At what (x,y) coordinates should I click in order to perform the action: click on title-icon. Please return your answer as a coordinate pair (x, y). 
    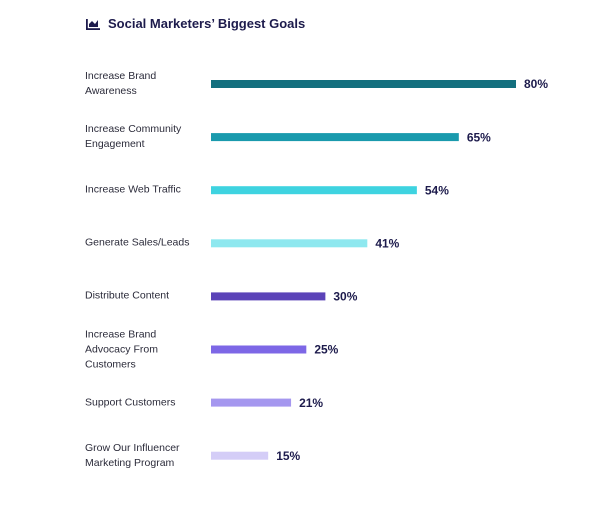
    Looking at the image, I should click on (93, 24).